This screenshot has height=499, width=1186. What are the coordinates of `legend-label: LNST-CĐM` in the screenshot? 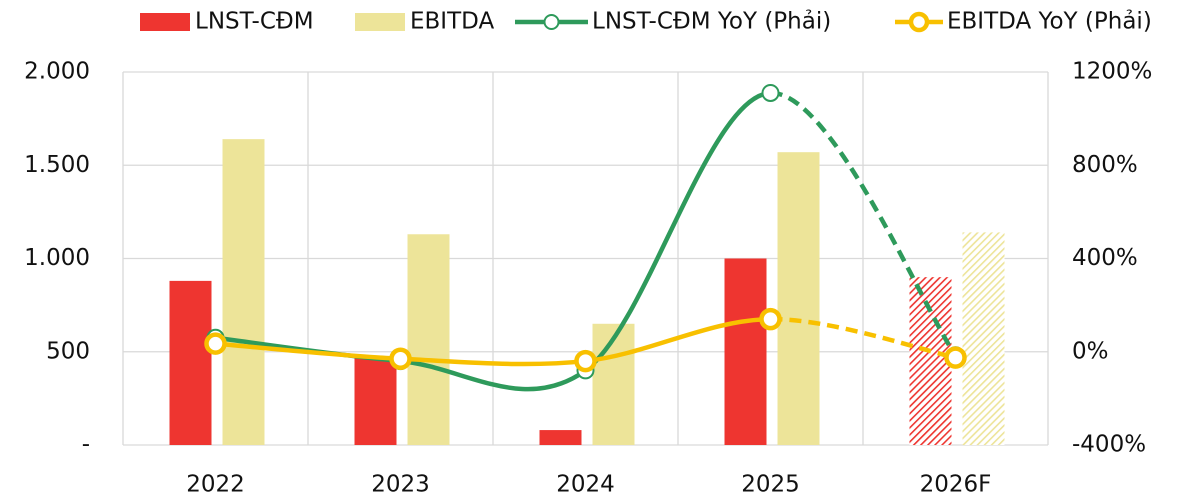 It's located at (254, 22).